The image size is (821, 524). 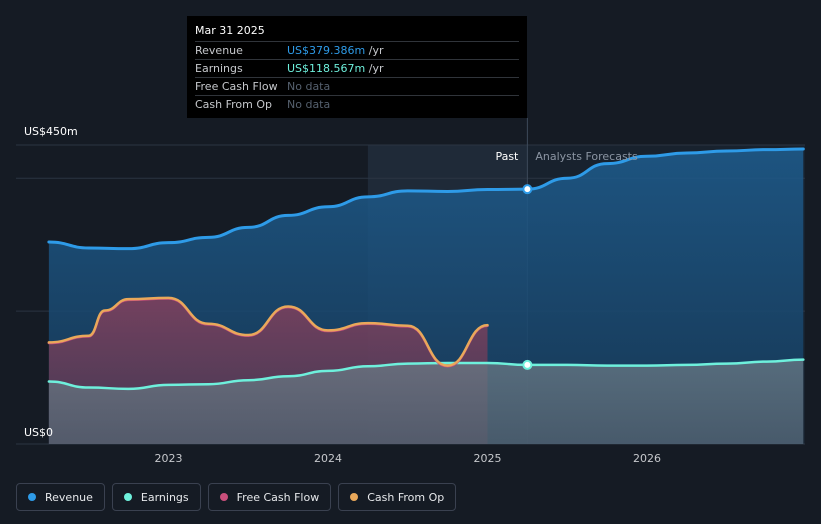 What do you see at coordinates (406, 497) in the screenshot?
I see `legend-label: Cash From Op` at bounding box center [406, 497].